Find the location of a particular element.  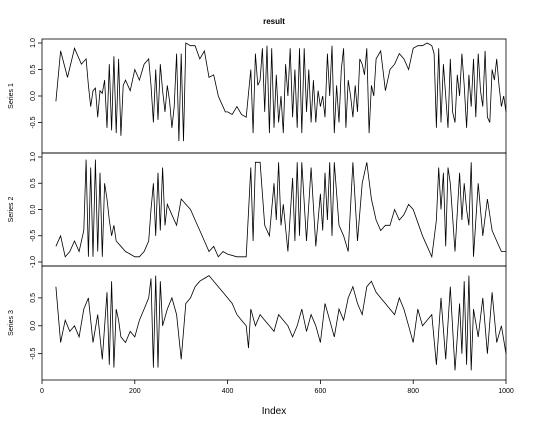

y-tick-label-1: 0.5 is located at coordinates (33, 70).